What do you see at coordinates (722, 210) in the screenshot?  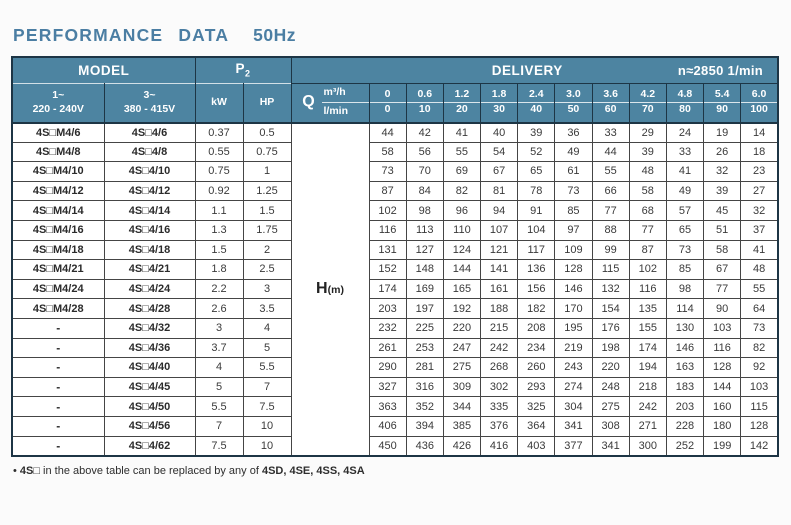 I see `head-value-cell: 45` at bounding box center [722, 210].